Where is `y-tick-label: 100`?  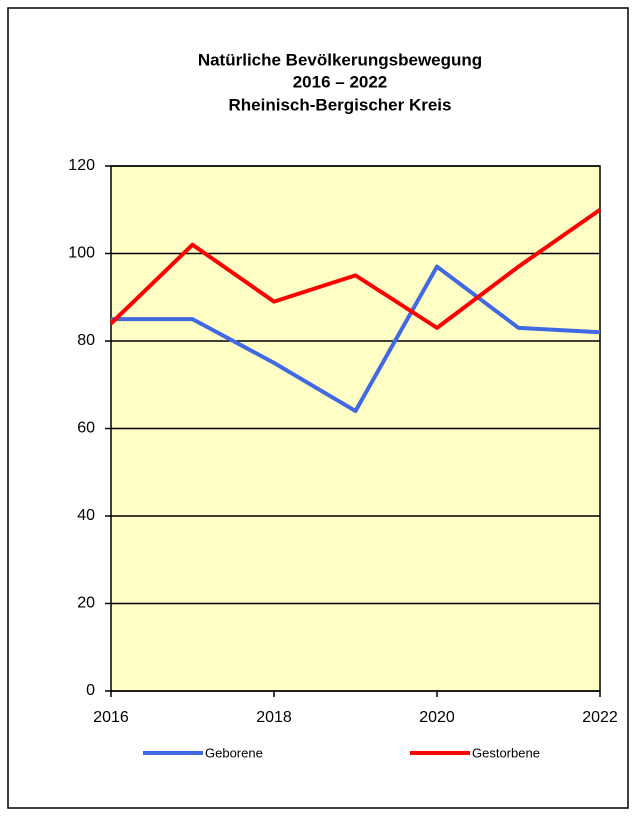
y-tick-label: 100 is located at coordinates (81, 253).